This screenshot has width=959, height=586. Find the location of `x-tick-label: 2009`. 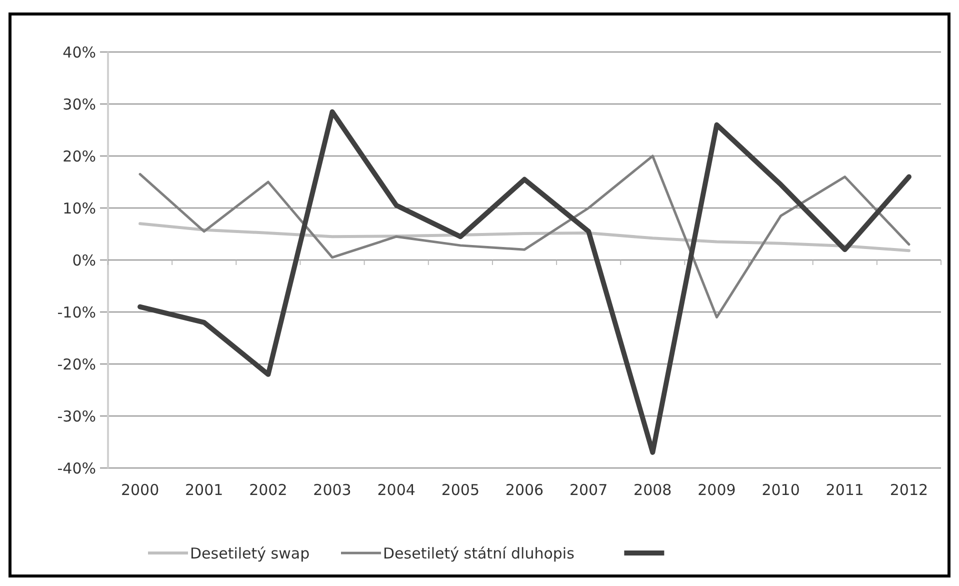

x-tick-label: 2009 is located at coordinates (717, 490).